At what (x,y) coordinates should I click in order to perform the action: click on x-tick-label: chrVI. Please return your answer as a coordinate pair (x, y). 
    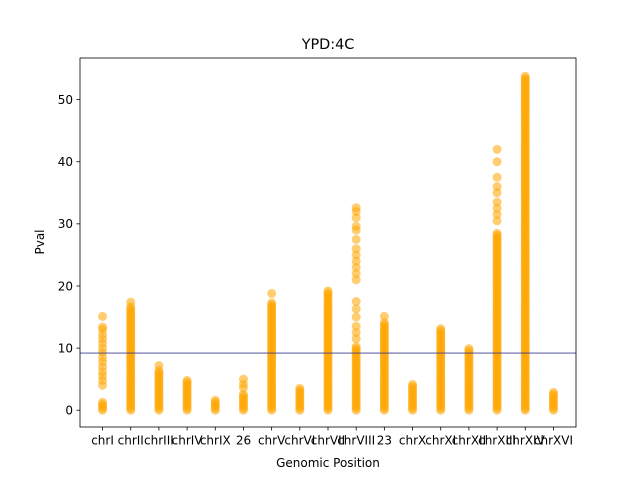
    Looking at the image, I should click on (299, 441).